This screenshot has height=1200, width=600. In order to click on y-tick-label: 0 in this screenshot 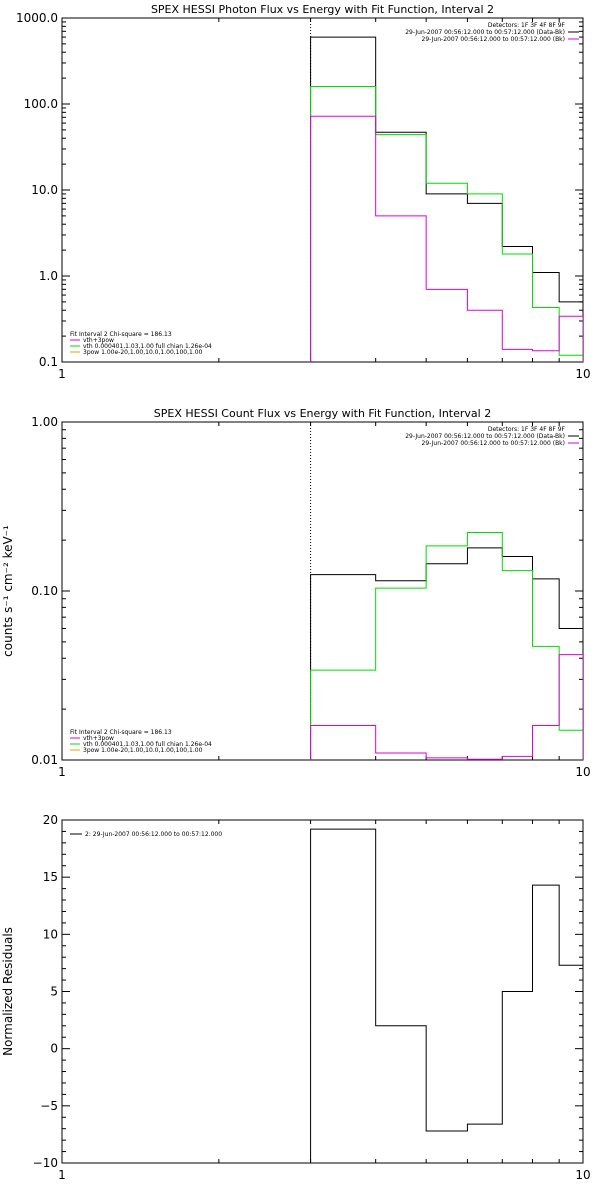, I will do `click(54, 1049)`.